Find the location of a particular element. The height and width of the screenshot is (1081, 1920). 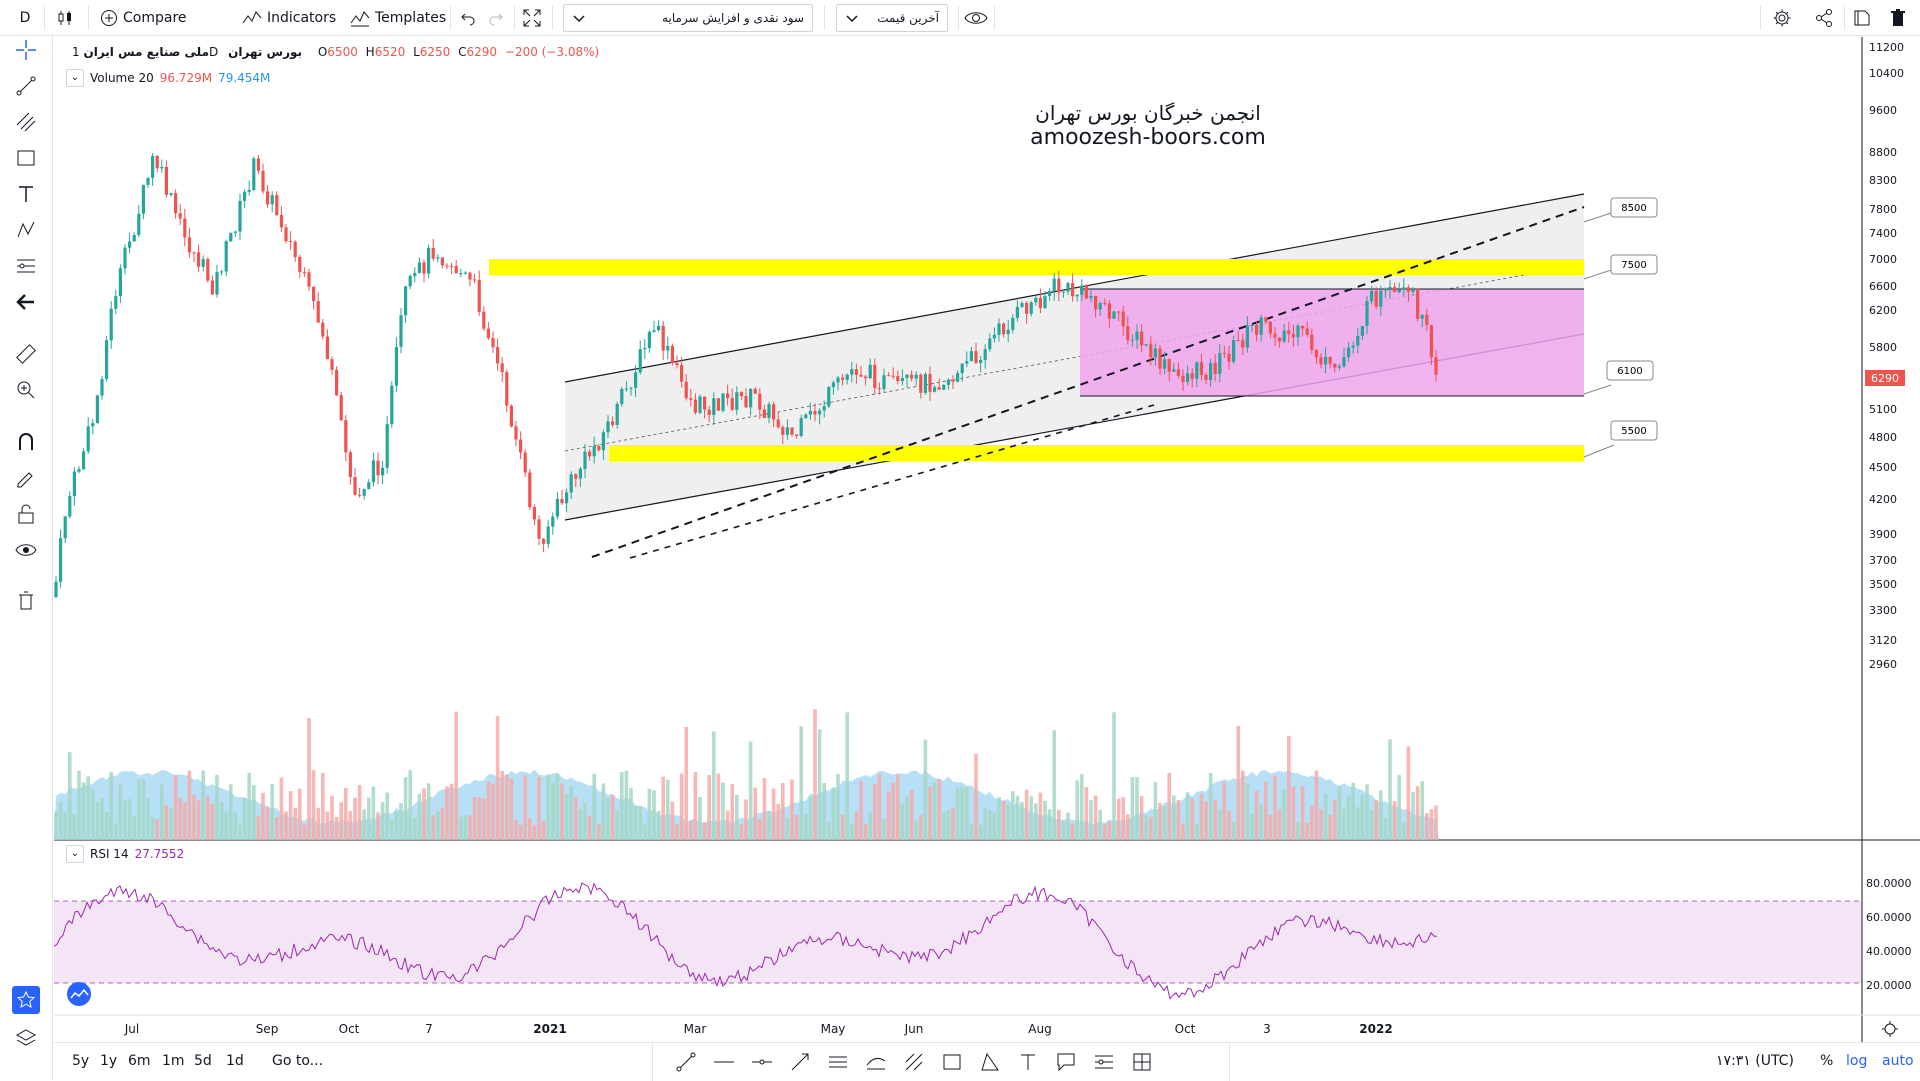

forecast-tool is located at coordinates (1104, 1062).